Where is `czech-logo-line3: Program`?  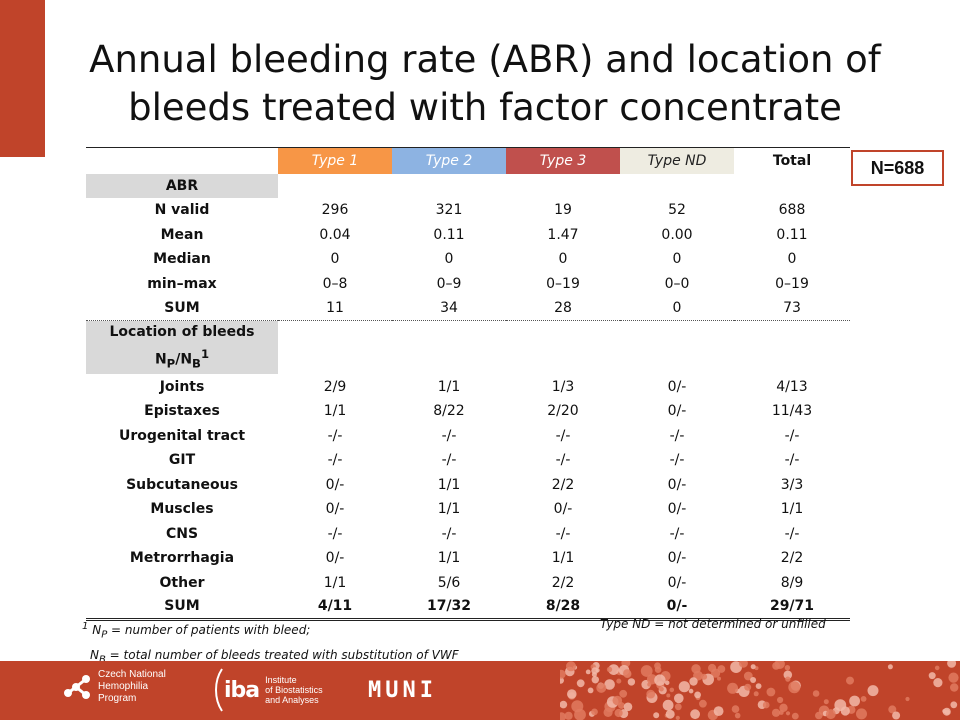 czech-logo-line3: Program is located at coordinates (117, 698).